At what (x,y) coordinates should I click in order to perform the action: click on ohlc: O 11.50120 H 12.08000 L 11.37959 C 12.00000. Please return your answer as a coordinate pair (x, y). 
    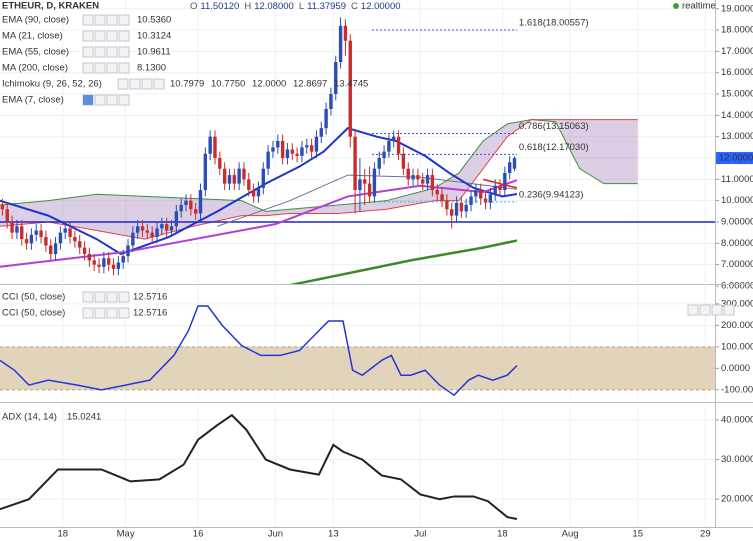
    Looking at the image, I should click on (295, 6).